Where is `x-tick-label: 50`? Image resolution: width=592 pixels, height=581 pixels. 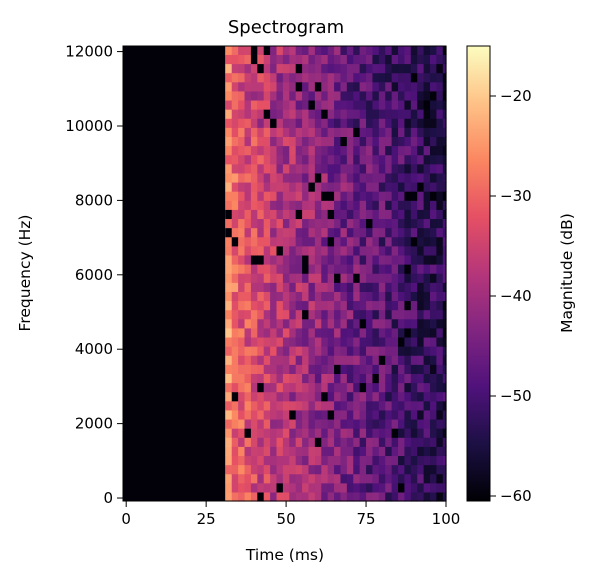
x-tick-label: 50 is located at coordinates (286, 519).